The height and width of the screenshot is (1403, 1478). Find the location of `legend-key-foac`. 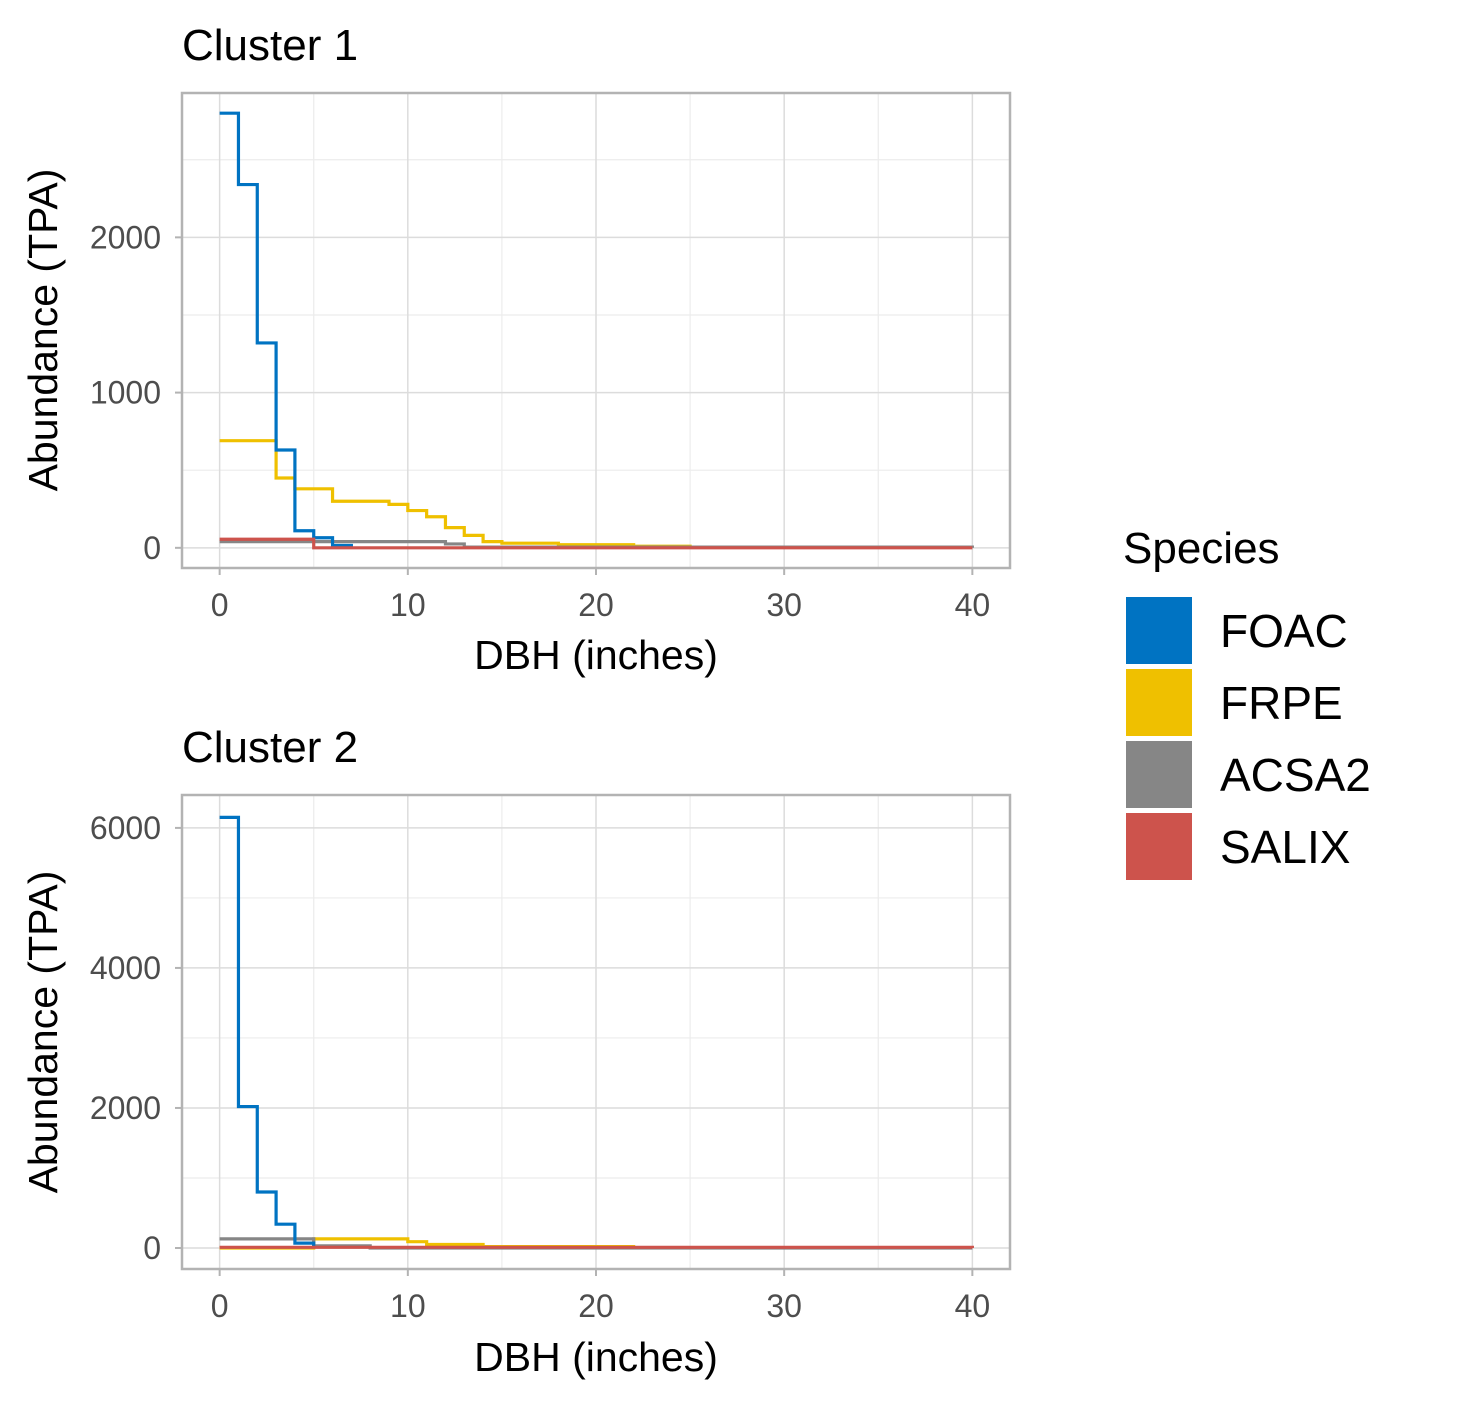

legend-key-foac is located at coordinates (1159, 630).